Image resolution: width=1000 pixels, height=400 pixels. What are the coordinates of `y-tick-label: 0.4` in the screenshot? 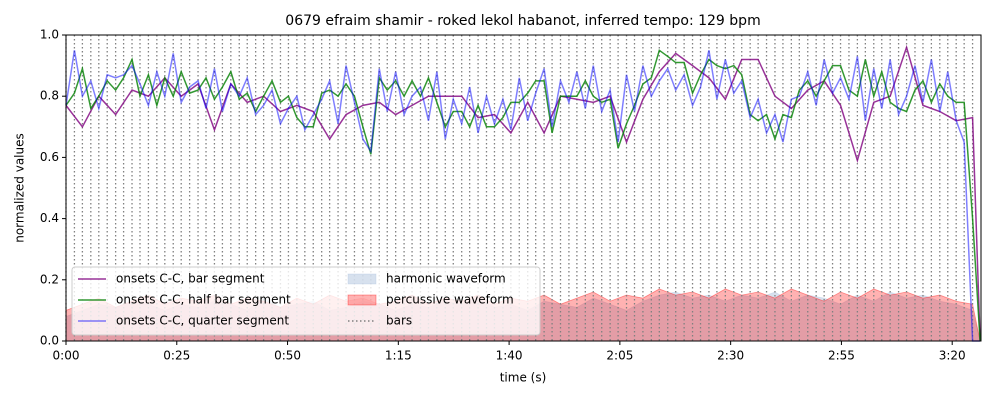 It's located at (49, 218).